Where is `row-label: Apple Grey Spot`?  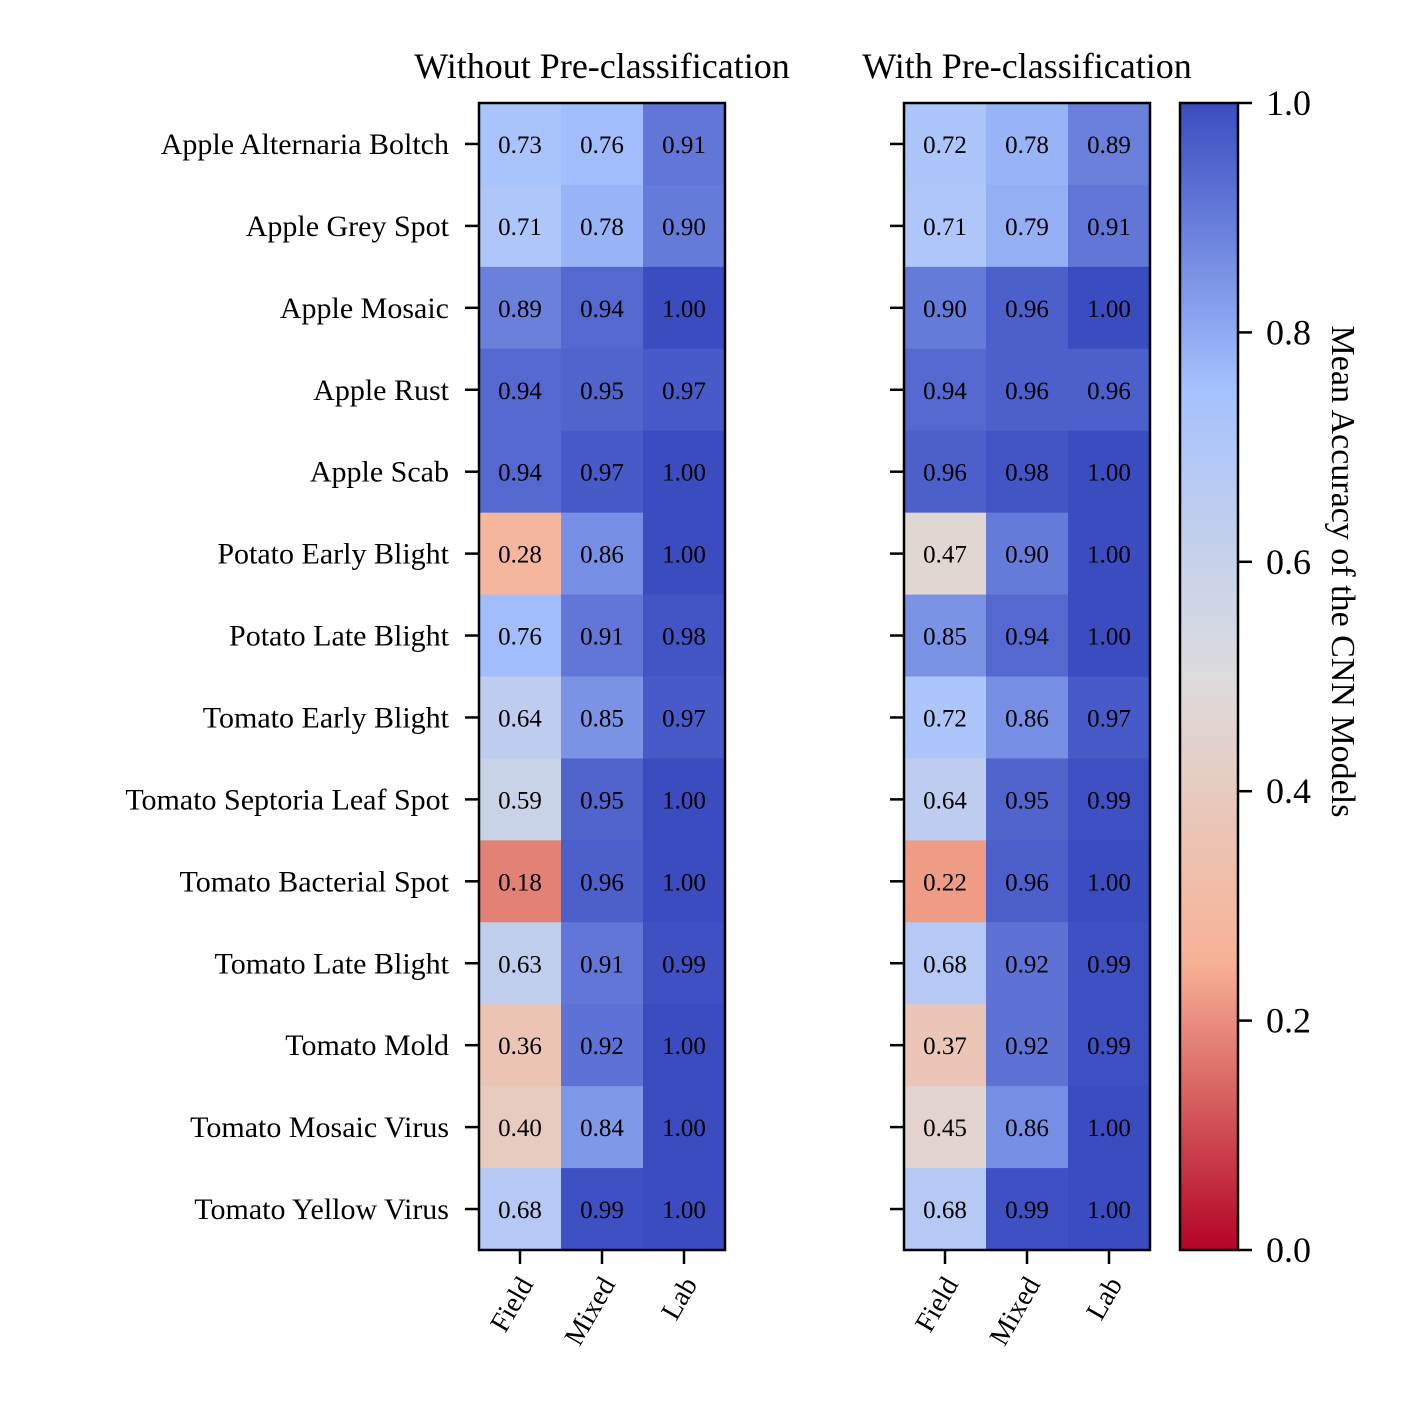
row-label: Apple Grey Spot is located at coordinates (348, 226).